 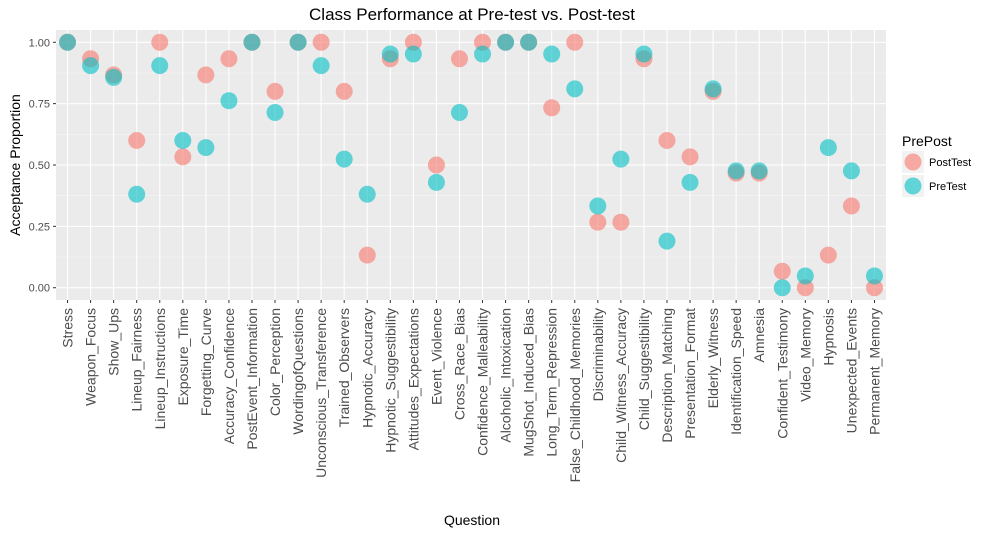 What do you see at coordinates (436, 356) in the screenshot?
I see `x-tick-label: Event_Violence` at bounding box center [436, 356].